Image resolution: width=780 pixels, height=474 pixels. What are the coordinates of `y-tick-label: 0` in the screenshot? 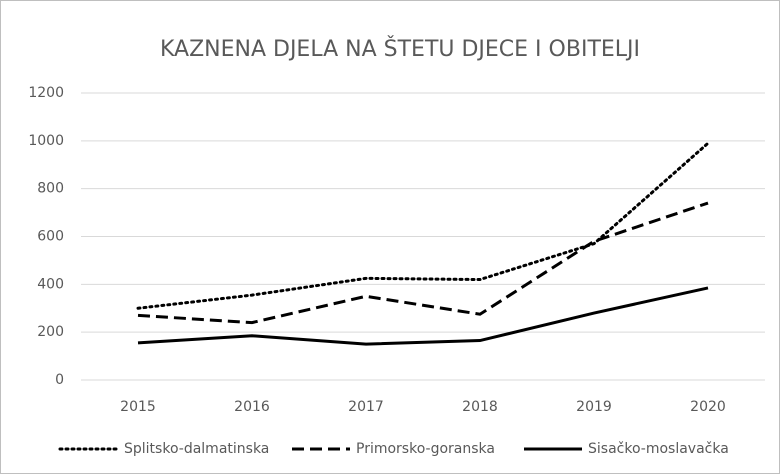 It's located at (59, 380).